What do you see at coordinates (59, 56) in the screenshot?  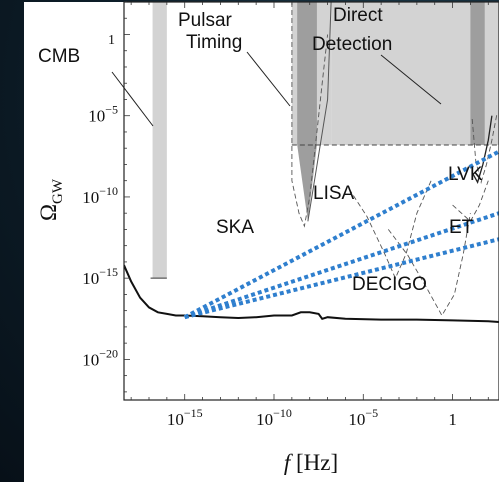 I see `label-cmb: CMB` at bounding box center [59, 56].